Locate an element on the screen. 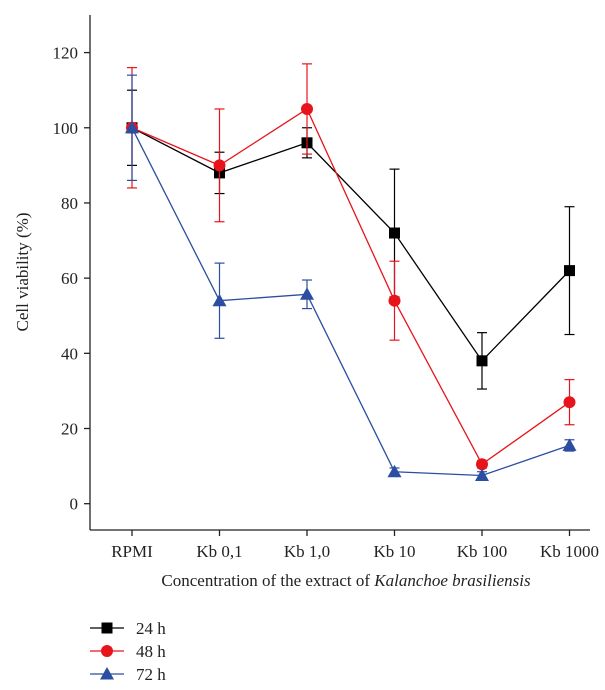 The width and height of the screenshot is (605, 690). legend: 24 h 48 h 72 h is located at coordinates (188, 651).